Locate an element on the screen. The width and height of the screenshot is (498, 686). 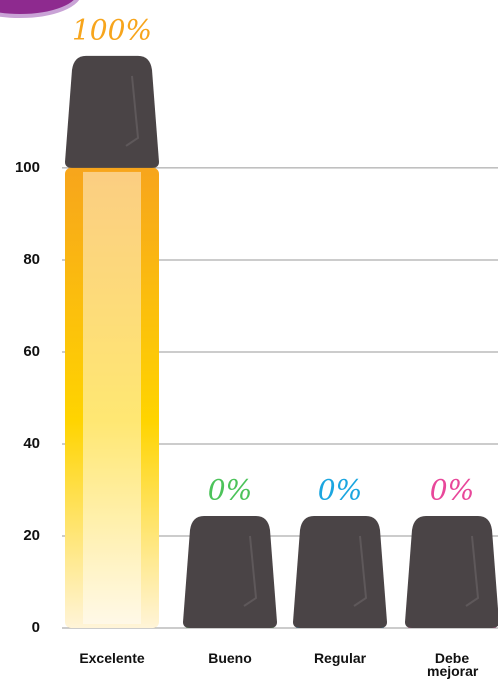
bar is located at coordinates (112, 397).